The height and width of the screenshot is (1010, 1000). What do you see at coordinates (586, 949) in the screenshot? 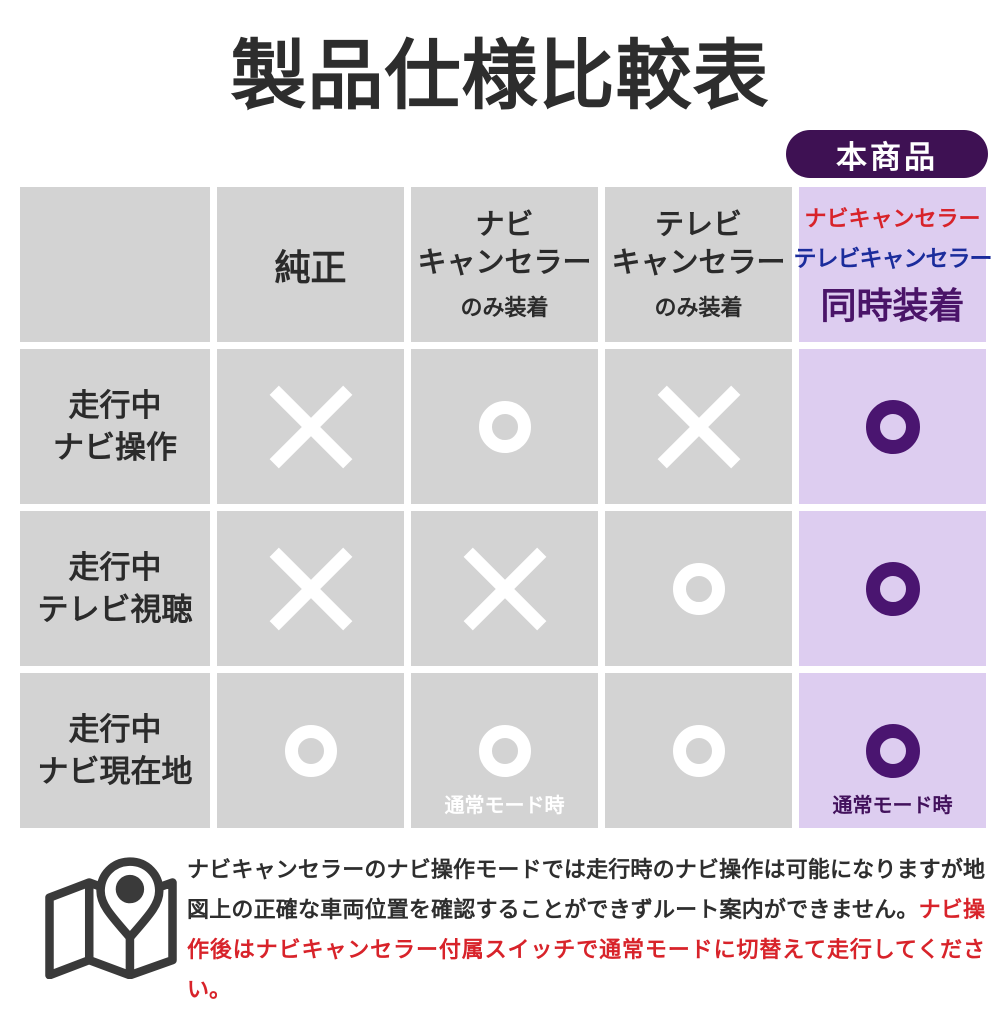
I see `footnote-text-red: ナビ操作後はナビキャンセラー付属スイッチで通常モードに切替えて走行してください。` at bounding box center [586, 949].